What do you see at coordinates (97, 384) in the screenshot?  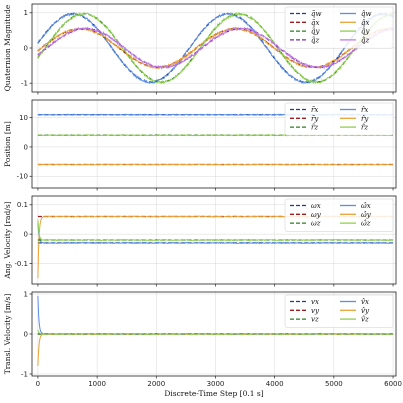 I see `x-tick-label: 1000` at bounding box center [97, 384].